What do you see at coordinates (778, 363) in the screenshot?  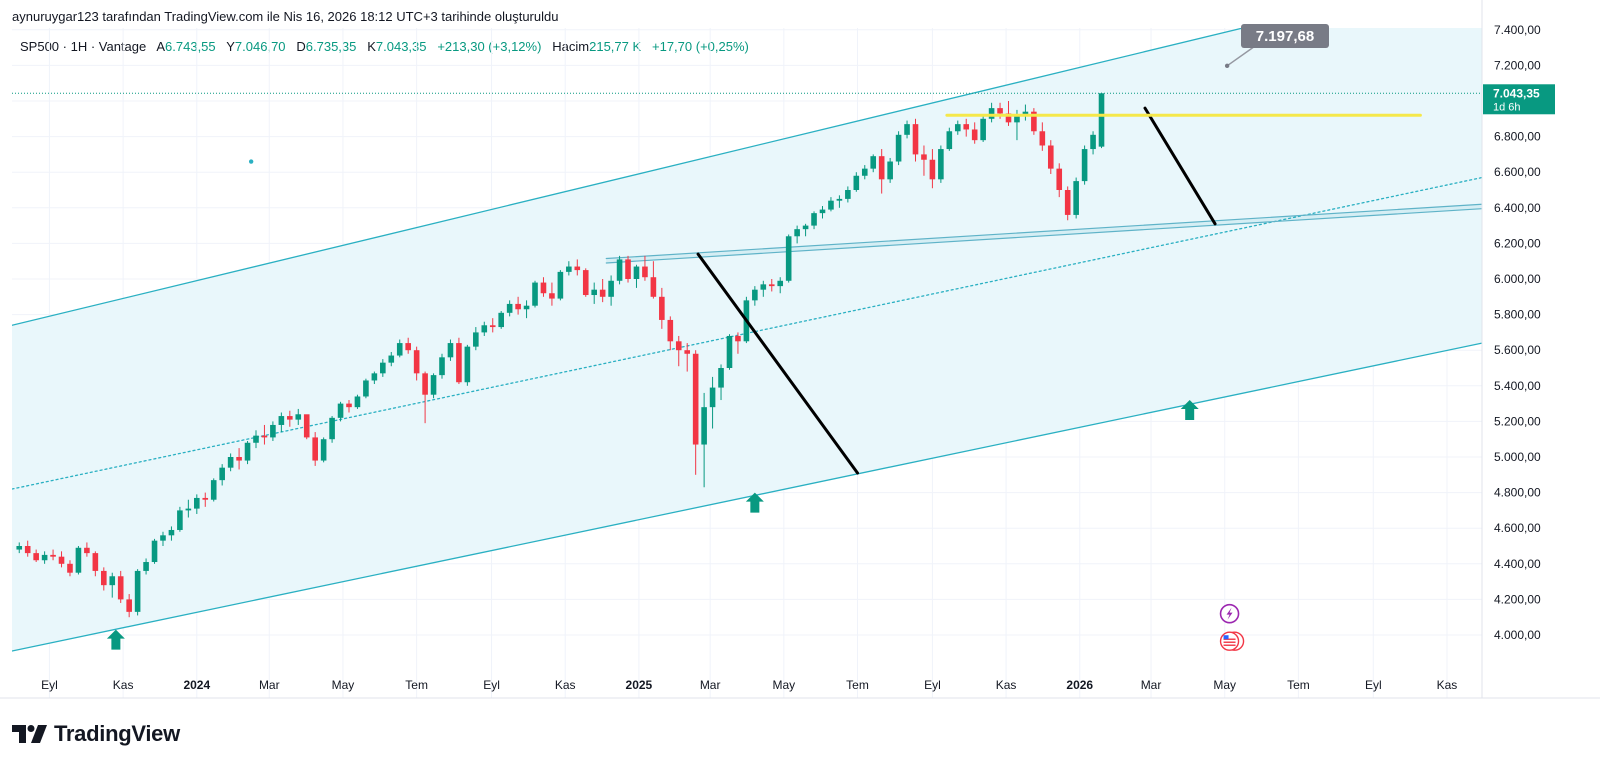 I see `trendline-downtrend-2025` at bounding box center [778, 363].